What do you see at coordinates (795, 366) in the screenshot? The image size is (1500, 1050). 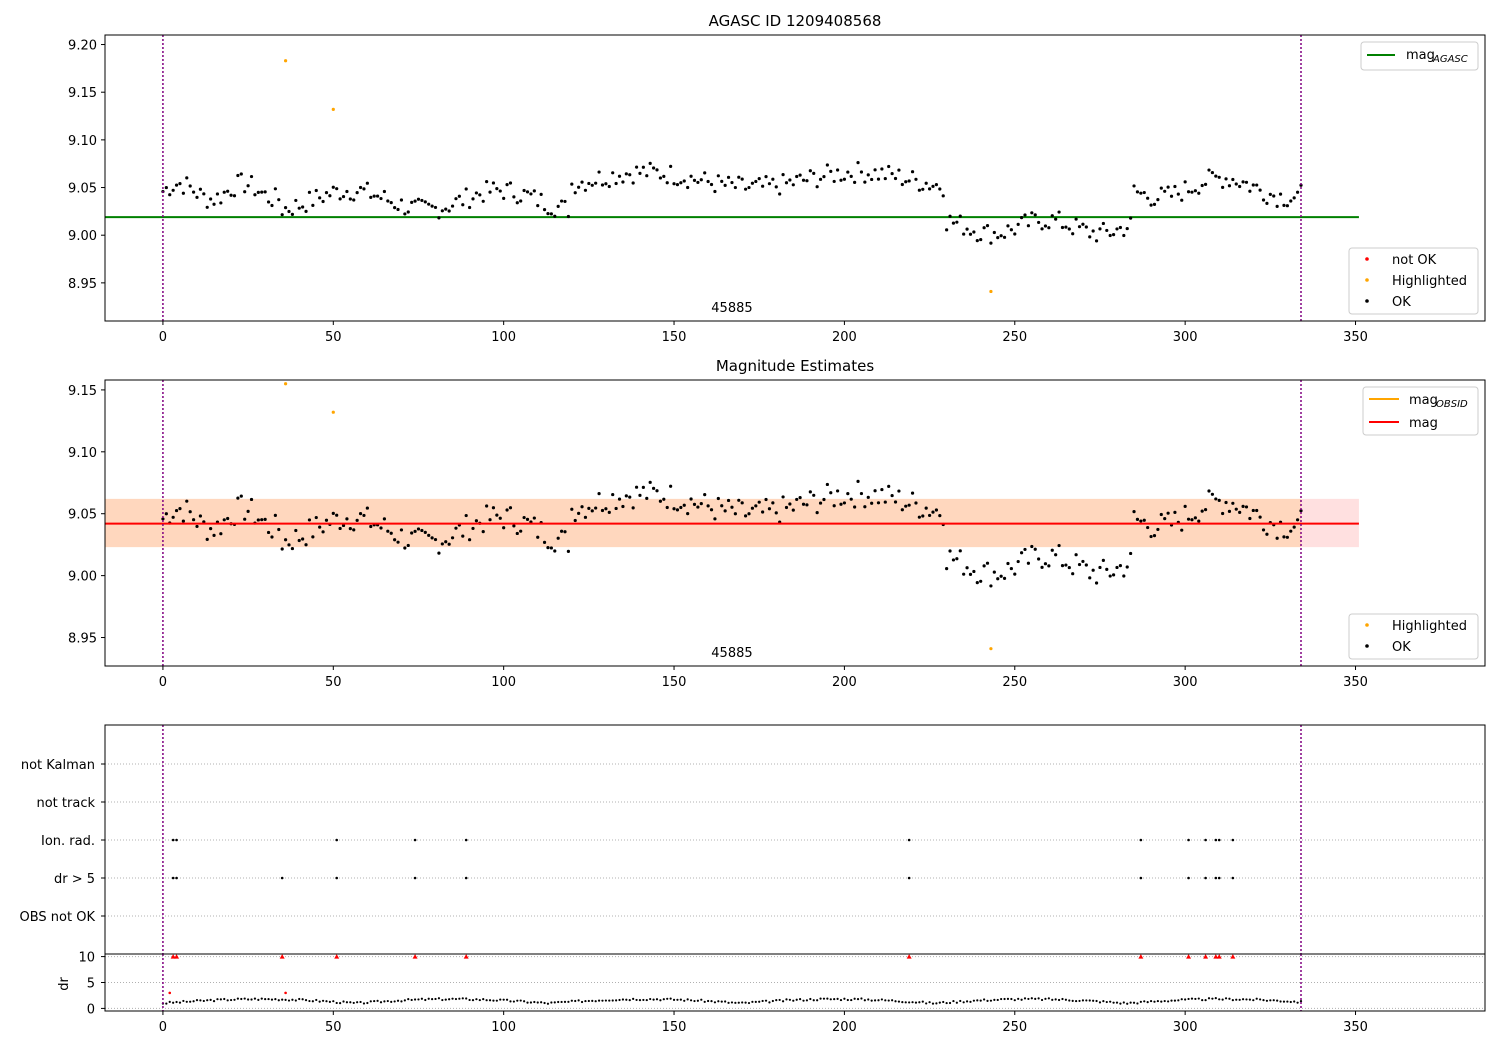 I see `panel-2-title: Magnitude Estimates` at bounding box center [795, 366].